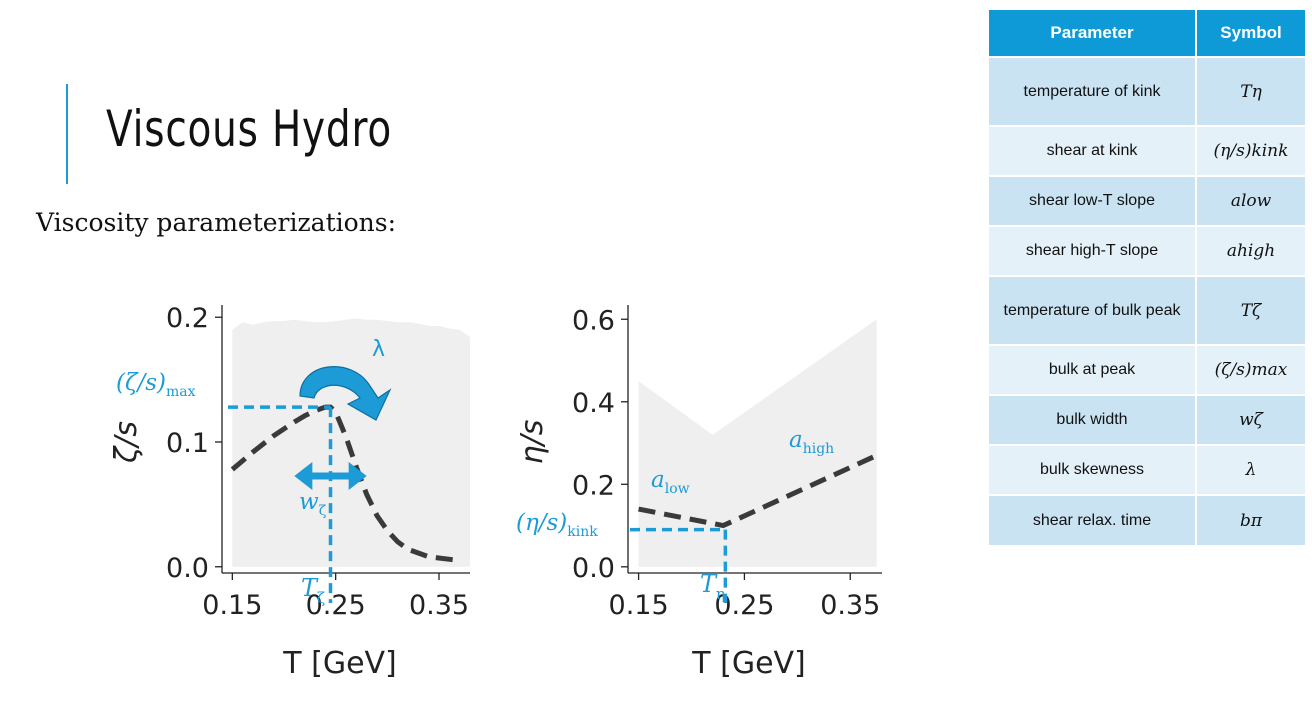 The width and height of the screenshot is (1312, 707). I want to click on param-cell: bulk at peak, so click(1093, 369).